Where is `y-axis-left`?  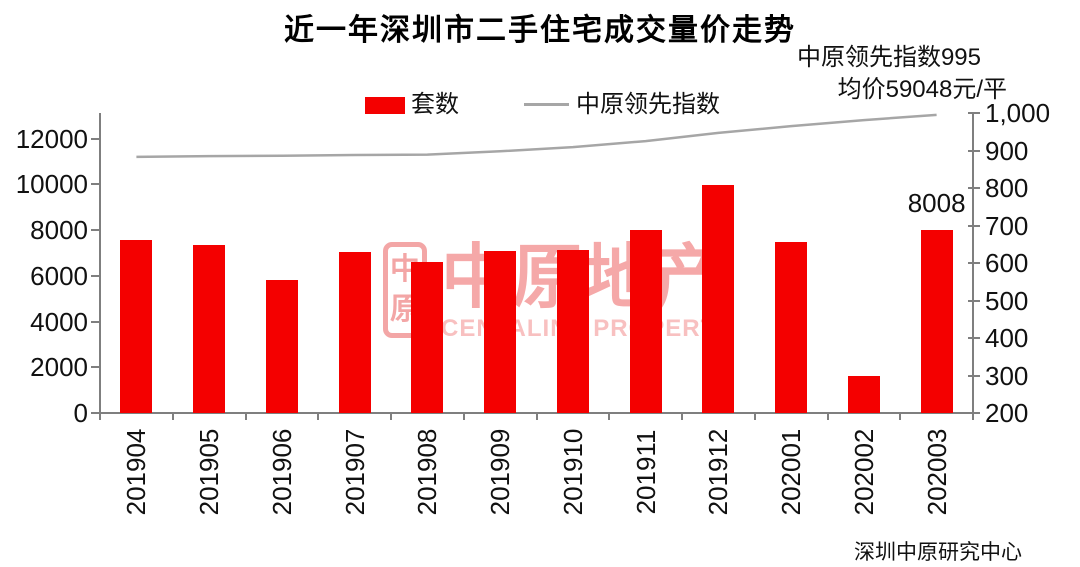 y-axis-left is located at coordinates (100, 263).